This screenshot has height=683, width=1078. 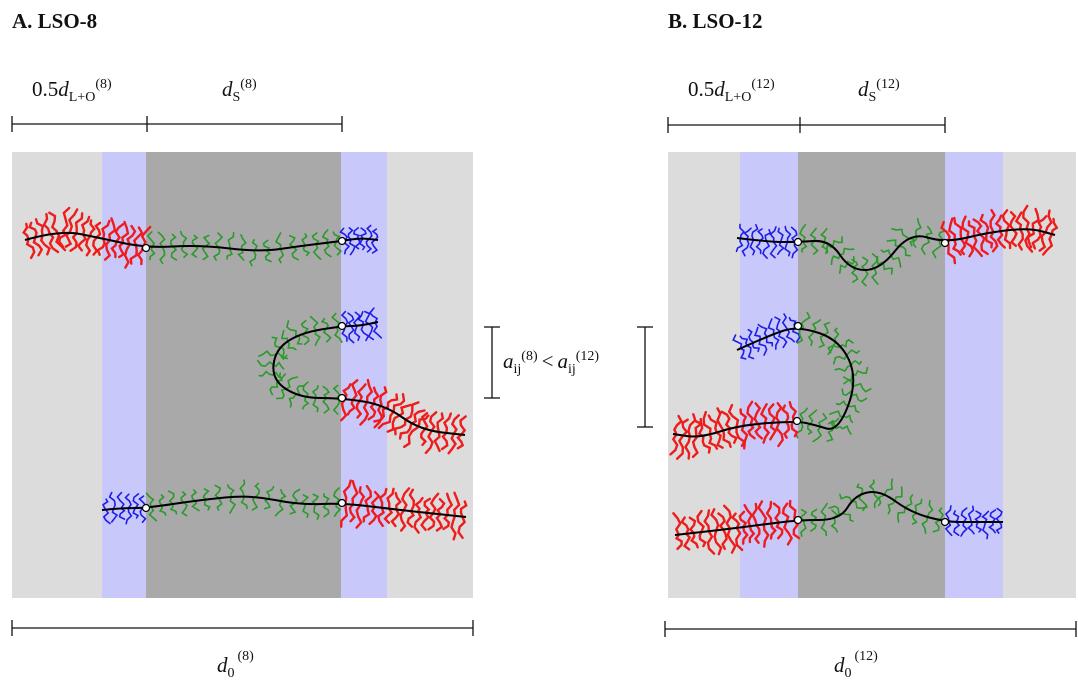 What do you see at coordinates (54, 21) in the screenshot?
I see `panel-title: A. LSO-8` at bounding box center [54, 21].